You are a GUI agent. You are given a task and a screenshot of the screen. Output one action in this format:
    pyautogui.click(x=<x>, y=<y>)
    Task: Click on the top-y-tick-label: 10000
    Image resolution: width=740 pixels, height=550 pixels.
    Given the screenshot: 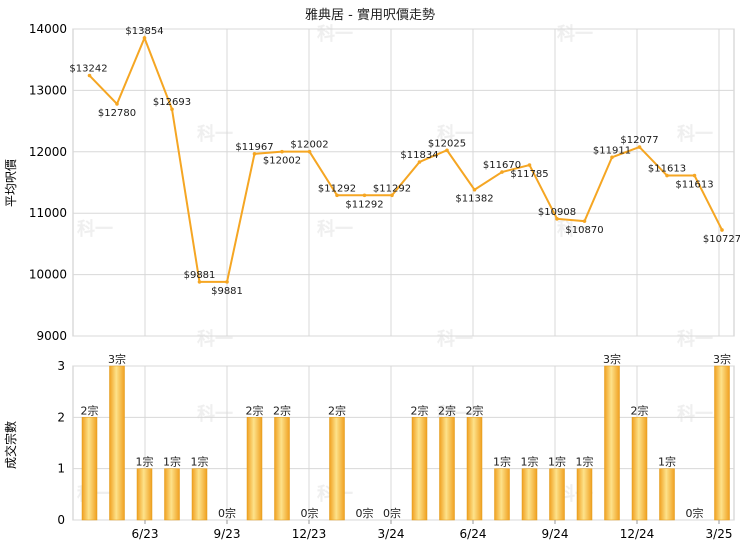 What is the action you would take?
    pyautogui.click(x=48, y=275)
    